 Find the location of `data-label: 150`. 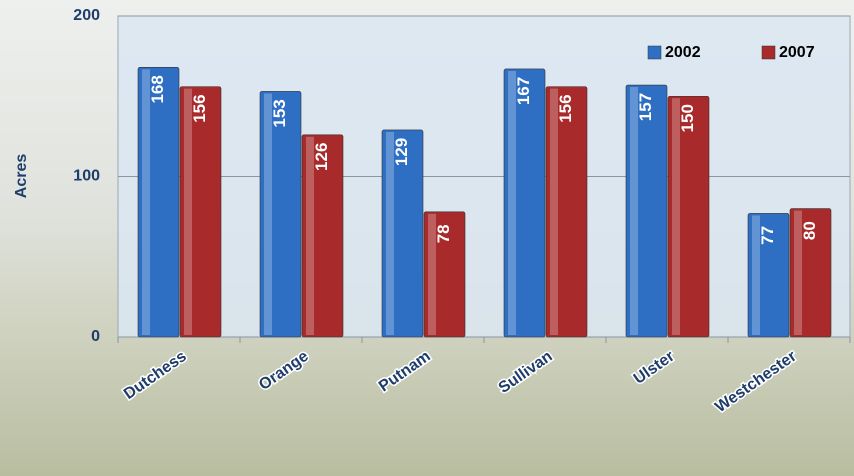

data-label: 150 is located at coordinates (687, 118).